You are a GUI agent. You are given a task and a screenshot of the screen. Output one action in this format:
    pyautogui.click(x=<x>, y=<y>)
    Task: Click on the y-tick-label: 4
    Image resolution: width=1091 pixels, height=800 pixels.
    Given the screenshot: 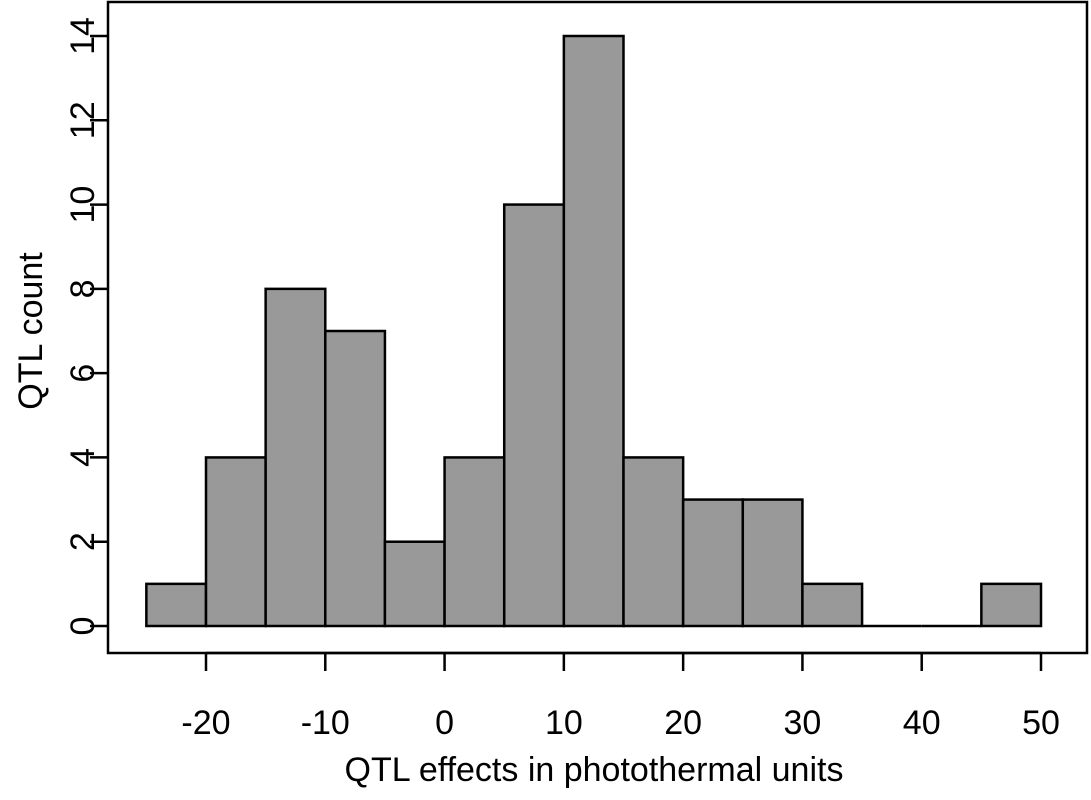 What is the action you would take?
    pyautogui.click(x=83, y=457)
    